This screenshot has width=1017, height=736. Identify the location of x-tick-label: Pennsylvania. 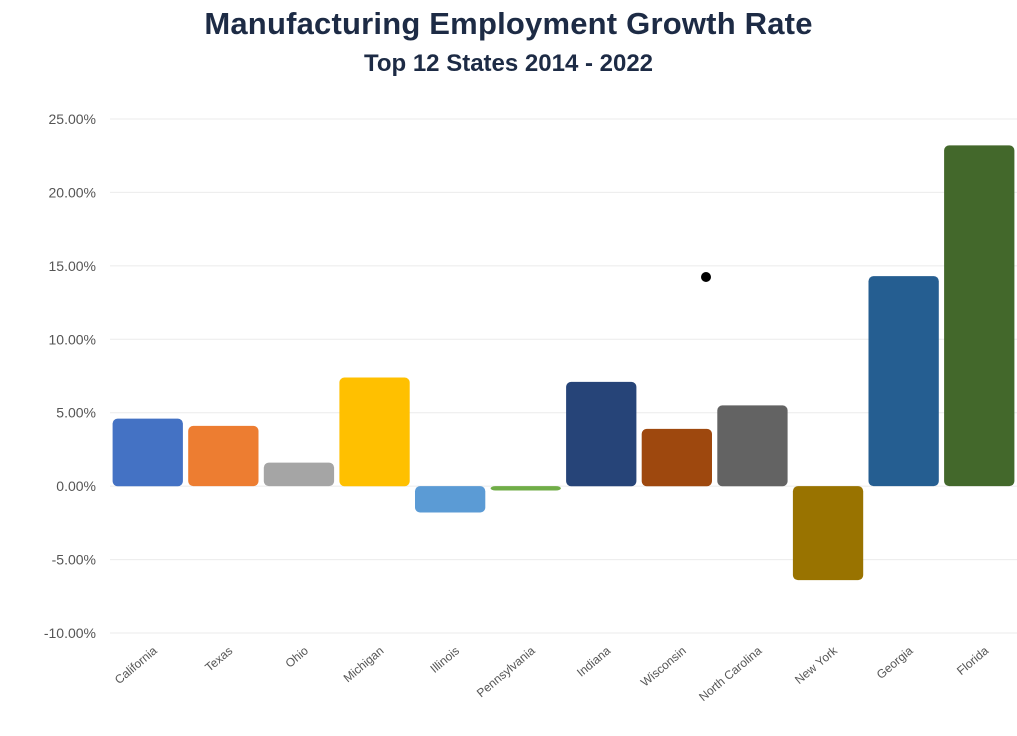
(506, 671).